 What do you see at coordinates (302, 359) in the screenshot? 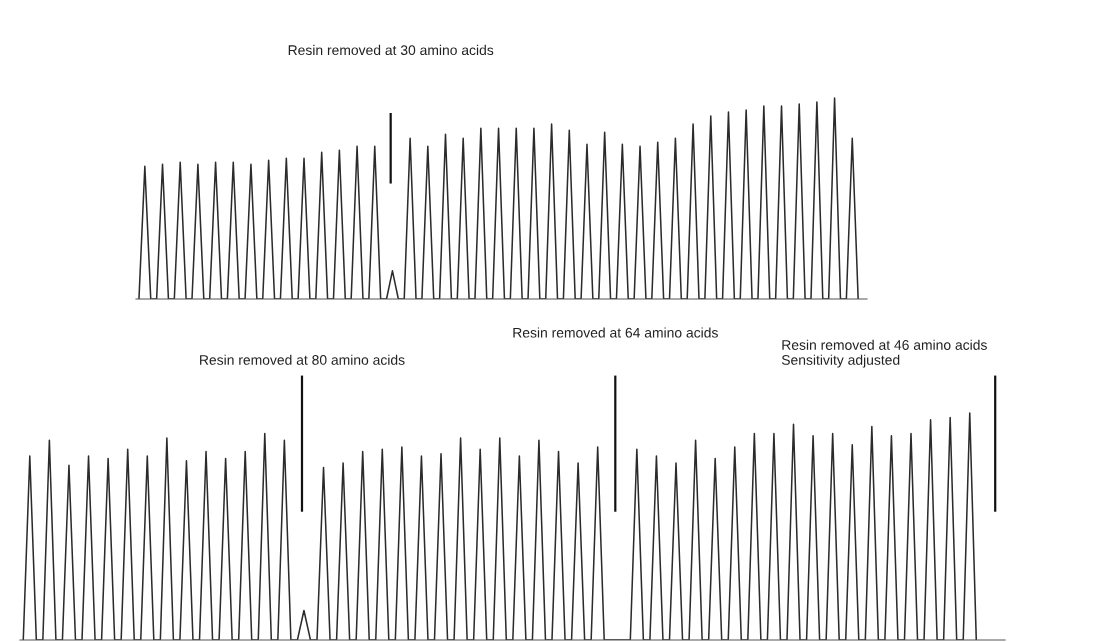
I see `text: Resin removed at 80 amino acids` at bounding box center [302, 359].